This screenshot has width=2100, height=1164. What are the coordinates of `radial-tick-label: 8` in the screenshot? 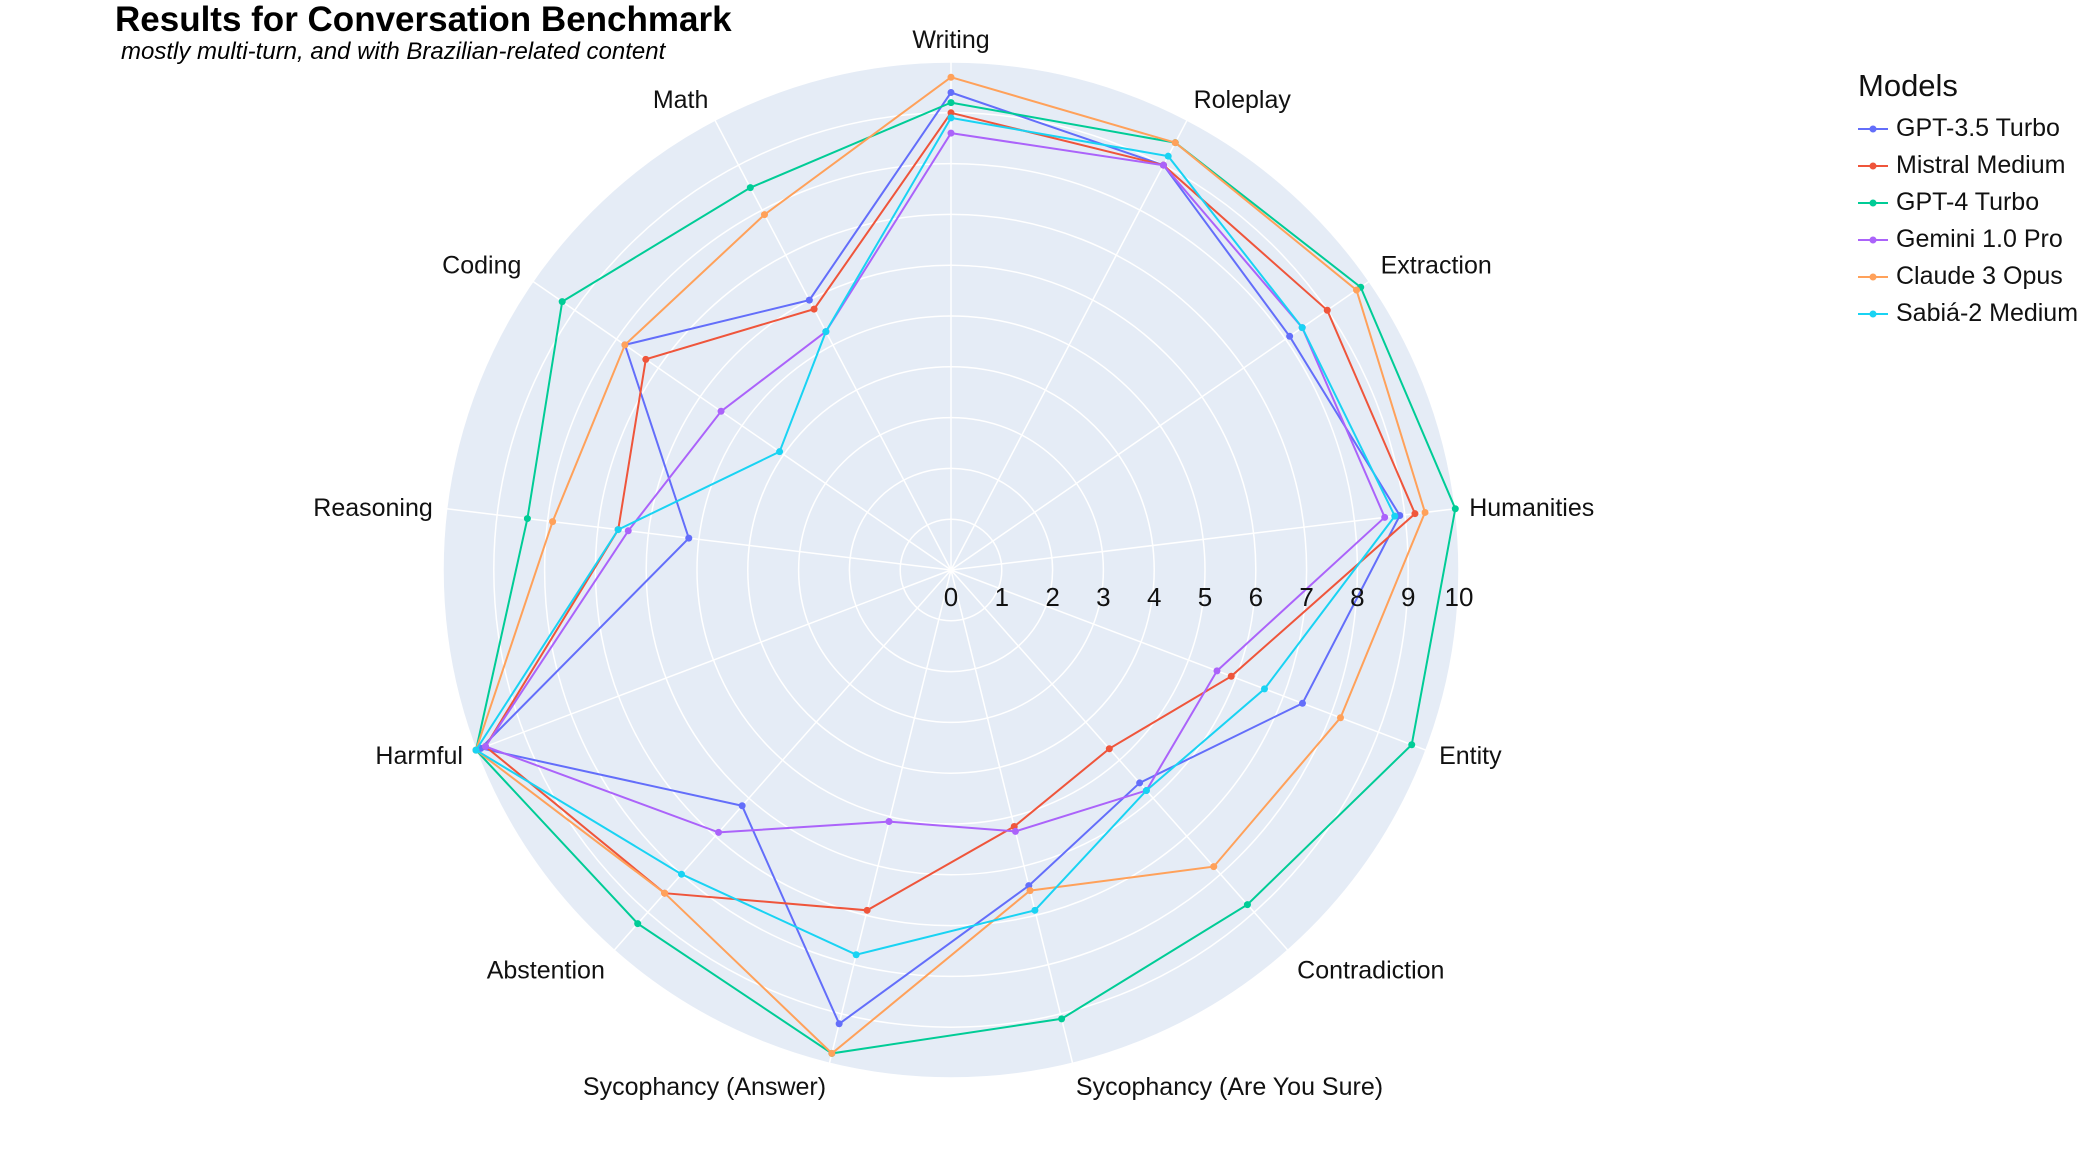 It's located at (1357, 597).